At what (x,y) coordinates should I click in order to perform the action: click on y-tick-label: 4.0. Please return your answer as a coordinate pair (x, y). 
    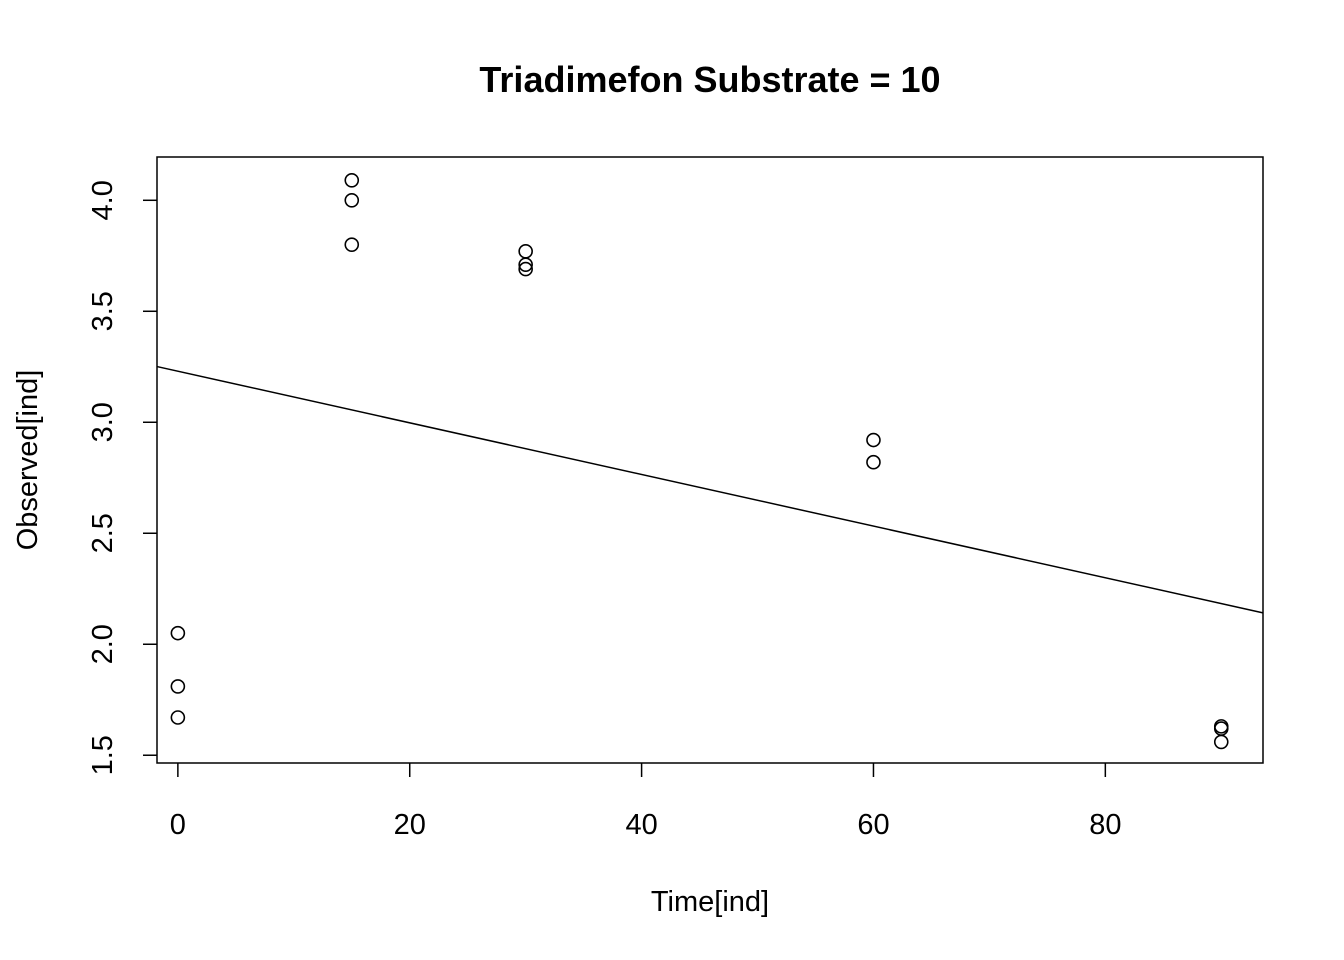
    Looking at the image, I should click on (103, 200).